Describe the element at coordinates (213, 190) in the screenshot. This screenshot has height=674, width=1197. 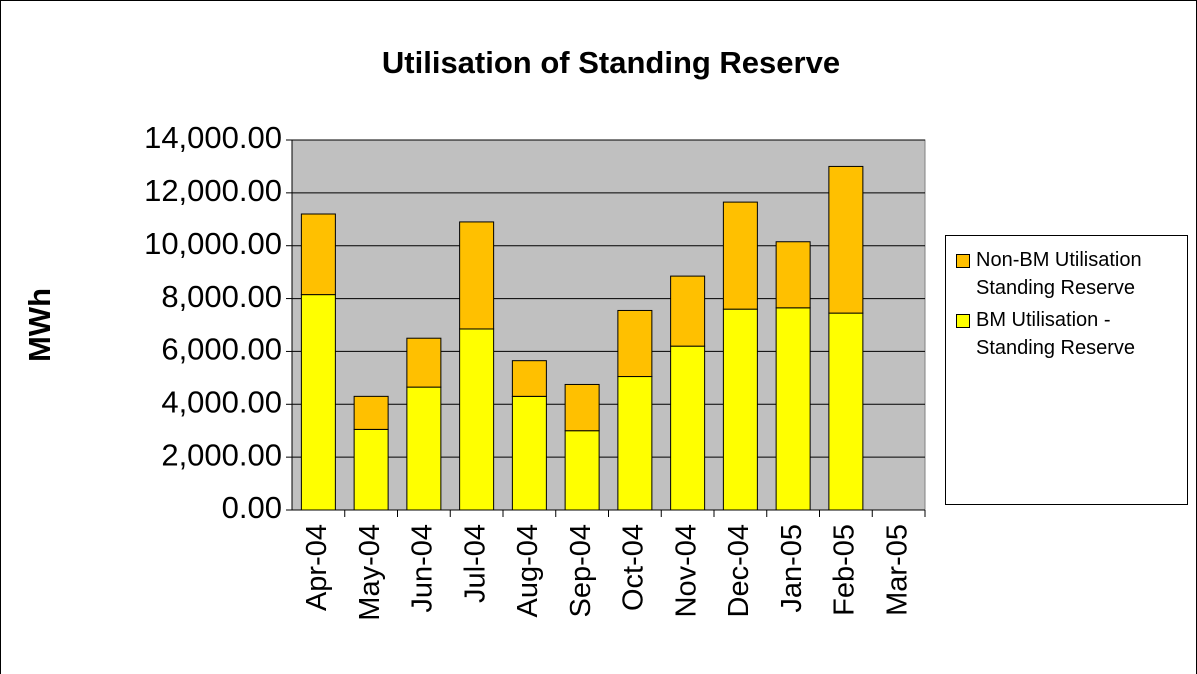
I see `y-tick-label: 12,000.00` at that location.